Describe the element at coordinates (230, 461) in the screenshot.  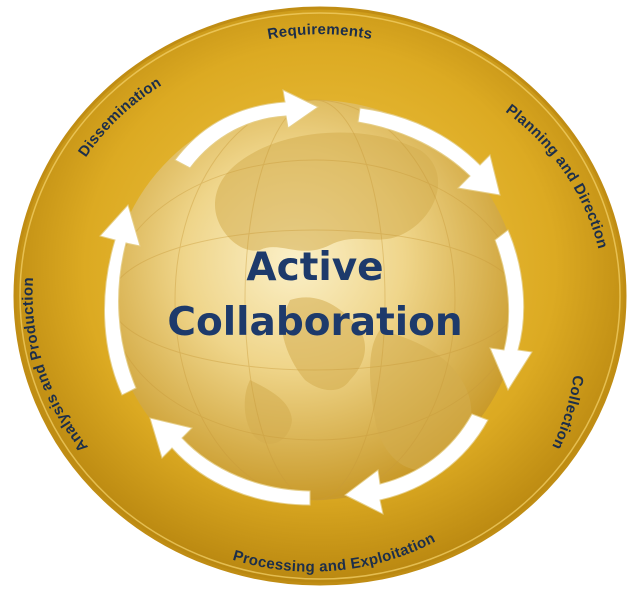
I see `arrow-analysis` at that location.